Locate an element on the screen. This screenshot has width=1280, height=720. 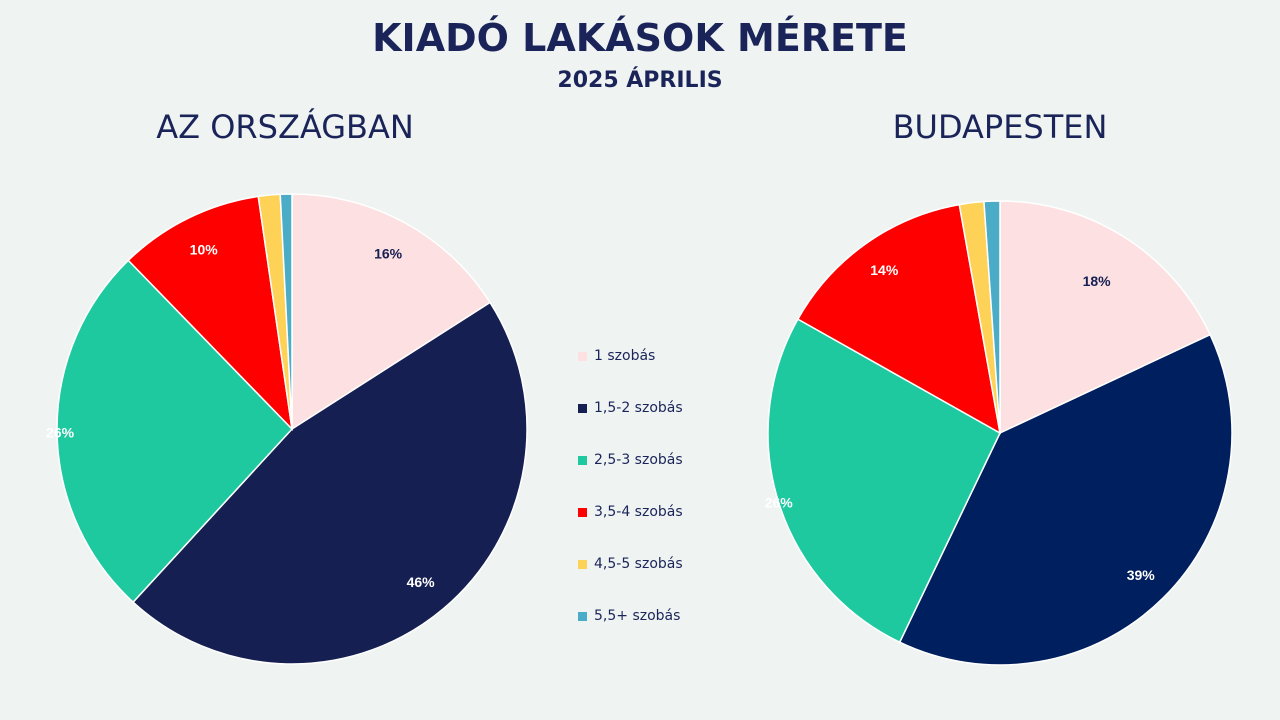
legend-item: 1 szobás is located at coordinates (630, 356).